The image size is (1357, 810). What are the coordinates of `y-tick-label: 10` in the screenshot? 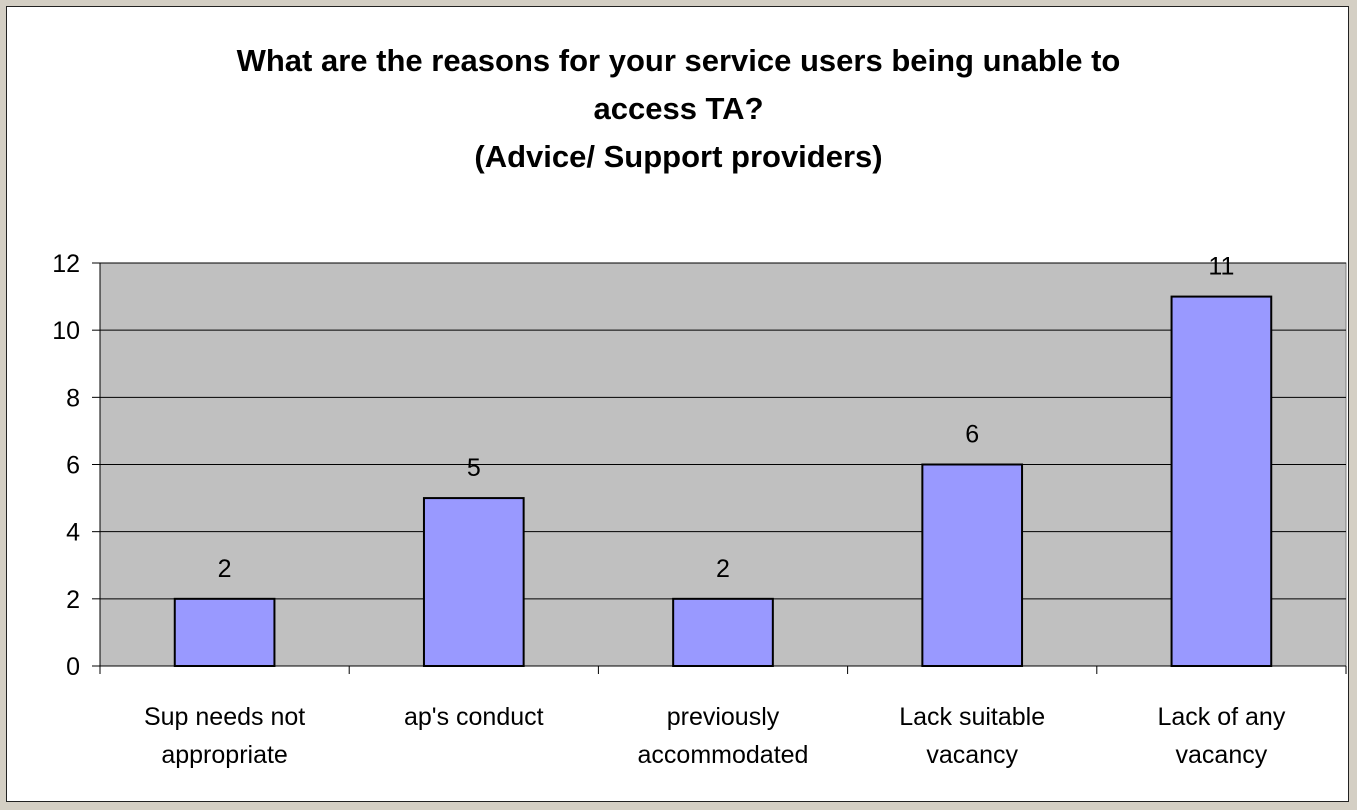 It's located at (66, 331).